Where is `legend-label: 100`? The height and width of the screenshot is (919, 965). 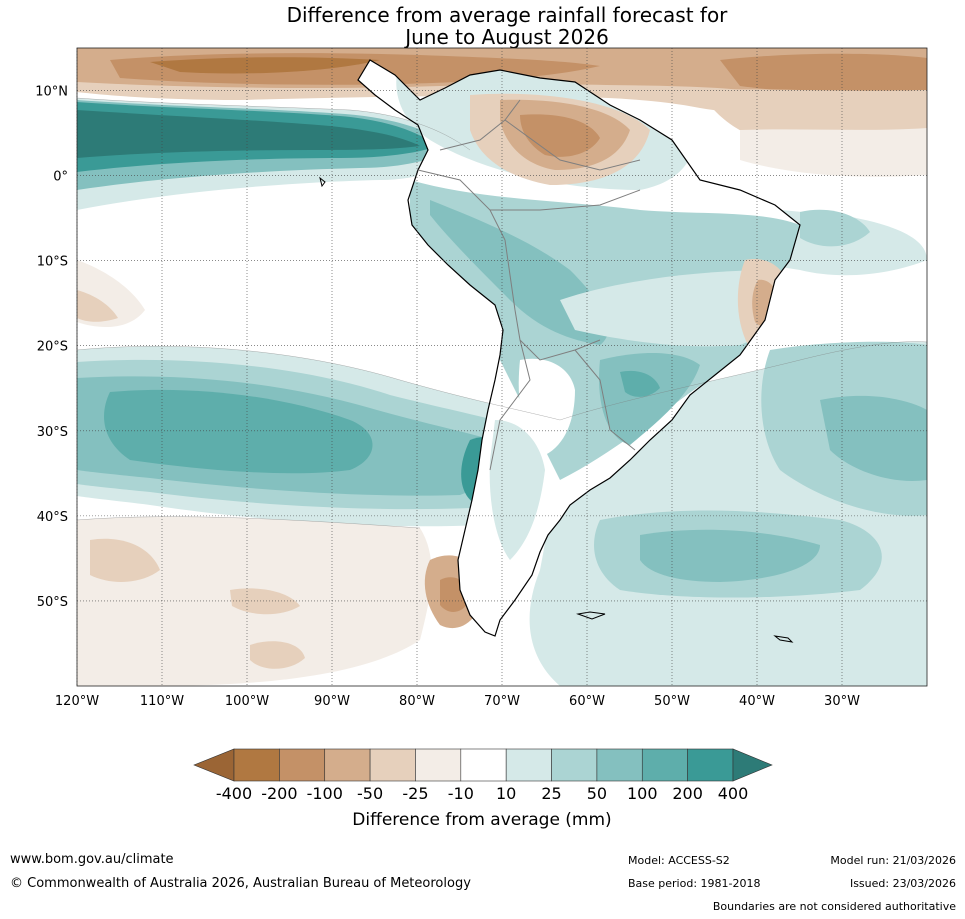 legend-label: 100 is located at coordinates (642, 793).